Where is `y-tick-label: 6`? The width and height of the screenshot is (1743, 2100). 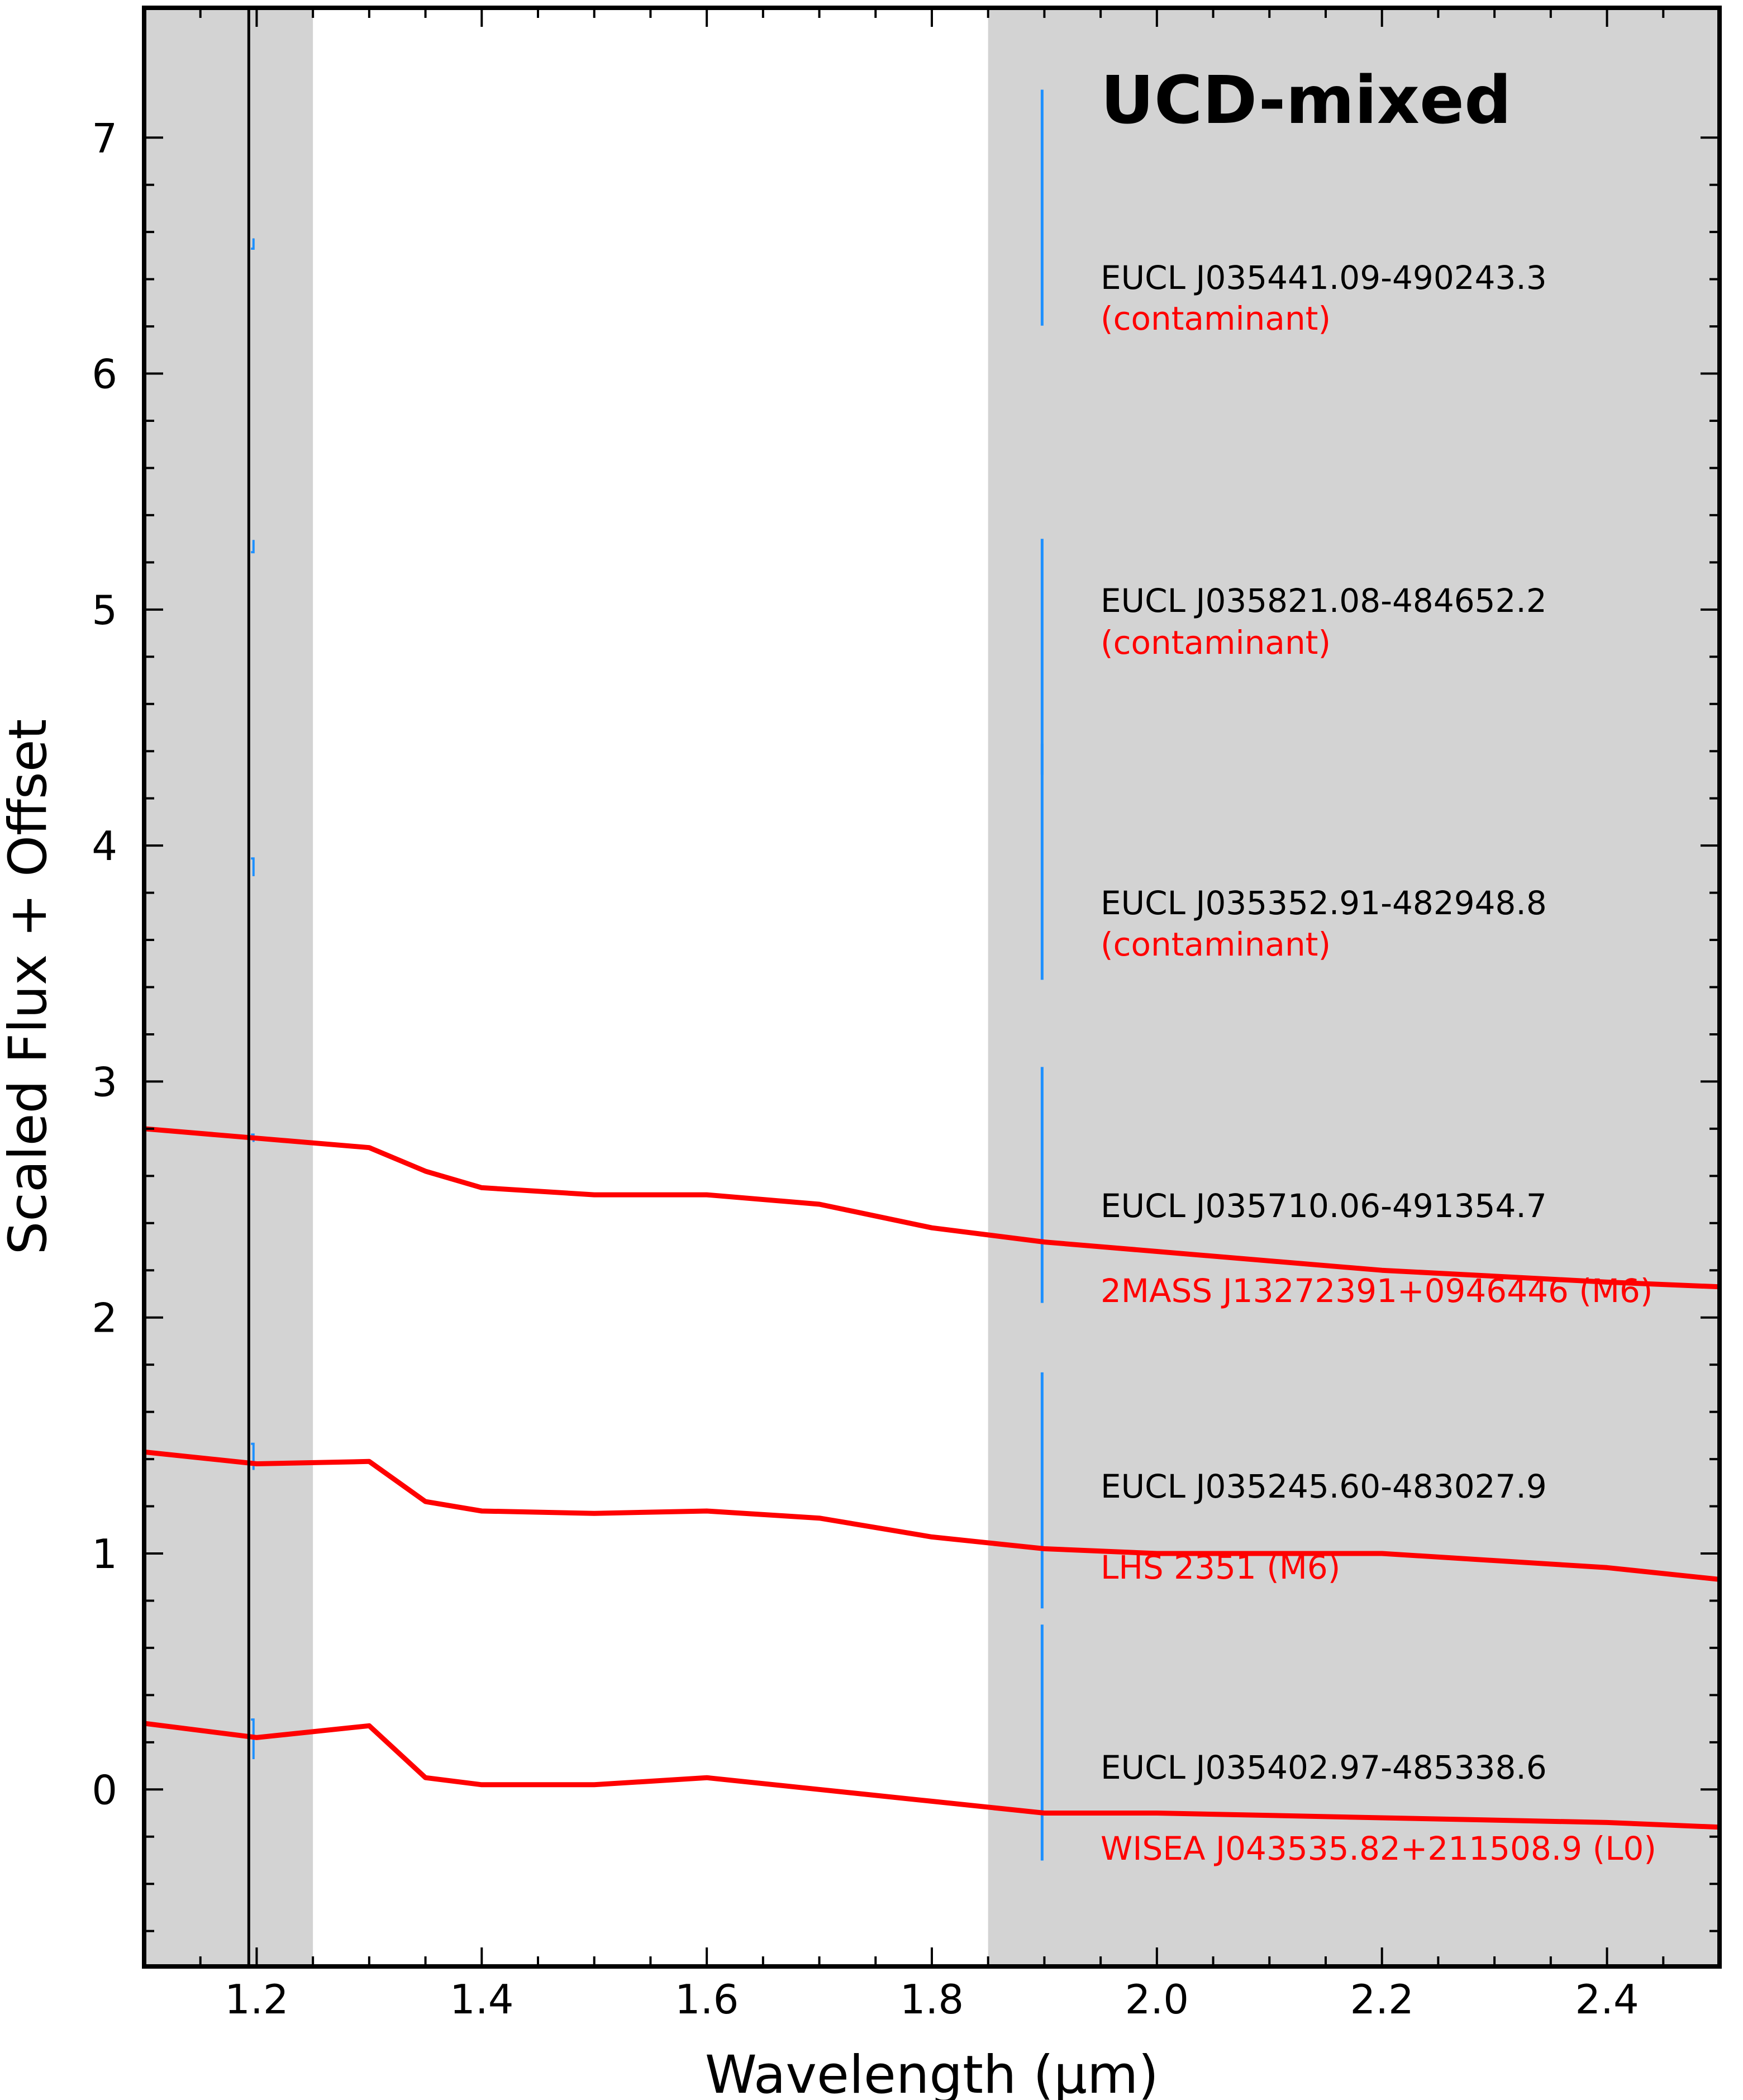 y-tick-label: 6 is located at coordinates (104, 374).